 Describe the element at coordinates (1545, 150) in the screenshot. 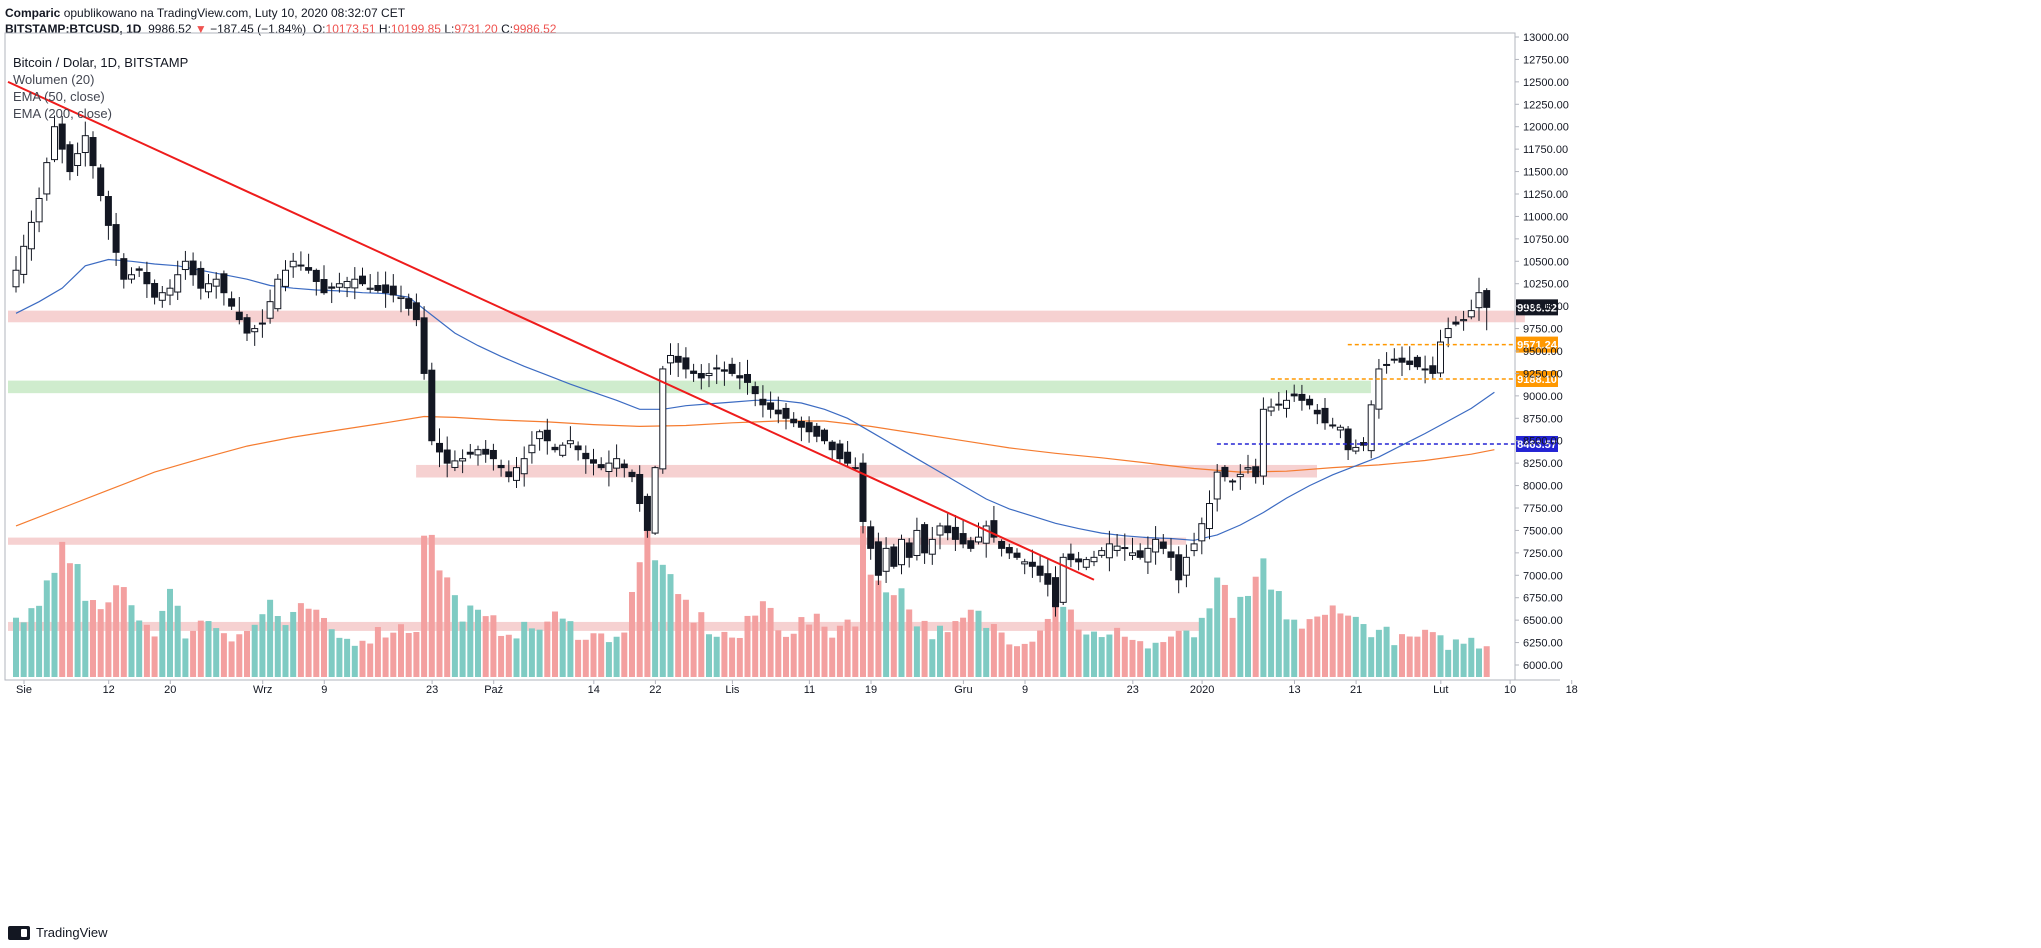

I see `y-tick-label: 11750.00` at that location.